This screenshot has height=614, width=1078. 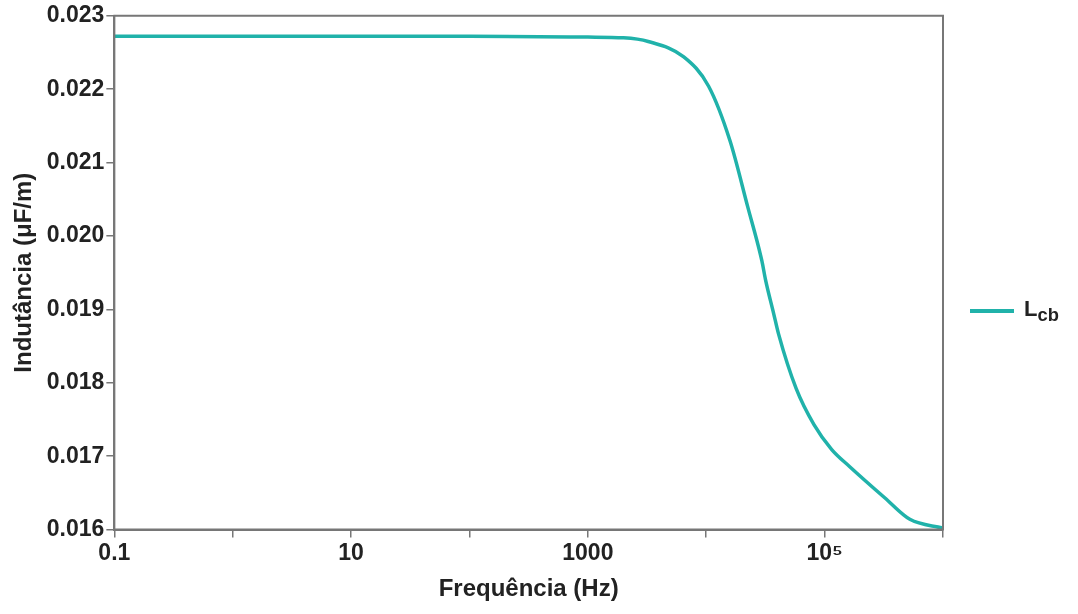 What do you see at coordinates (75, 381) in the screenshot?
I see `y-tick-label: 0.018` at bounding box center [75, 381].